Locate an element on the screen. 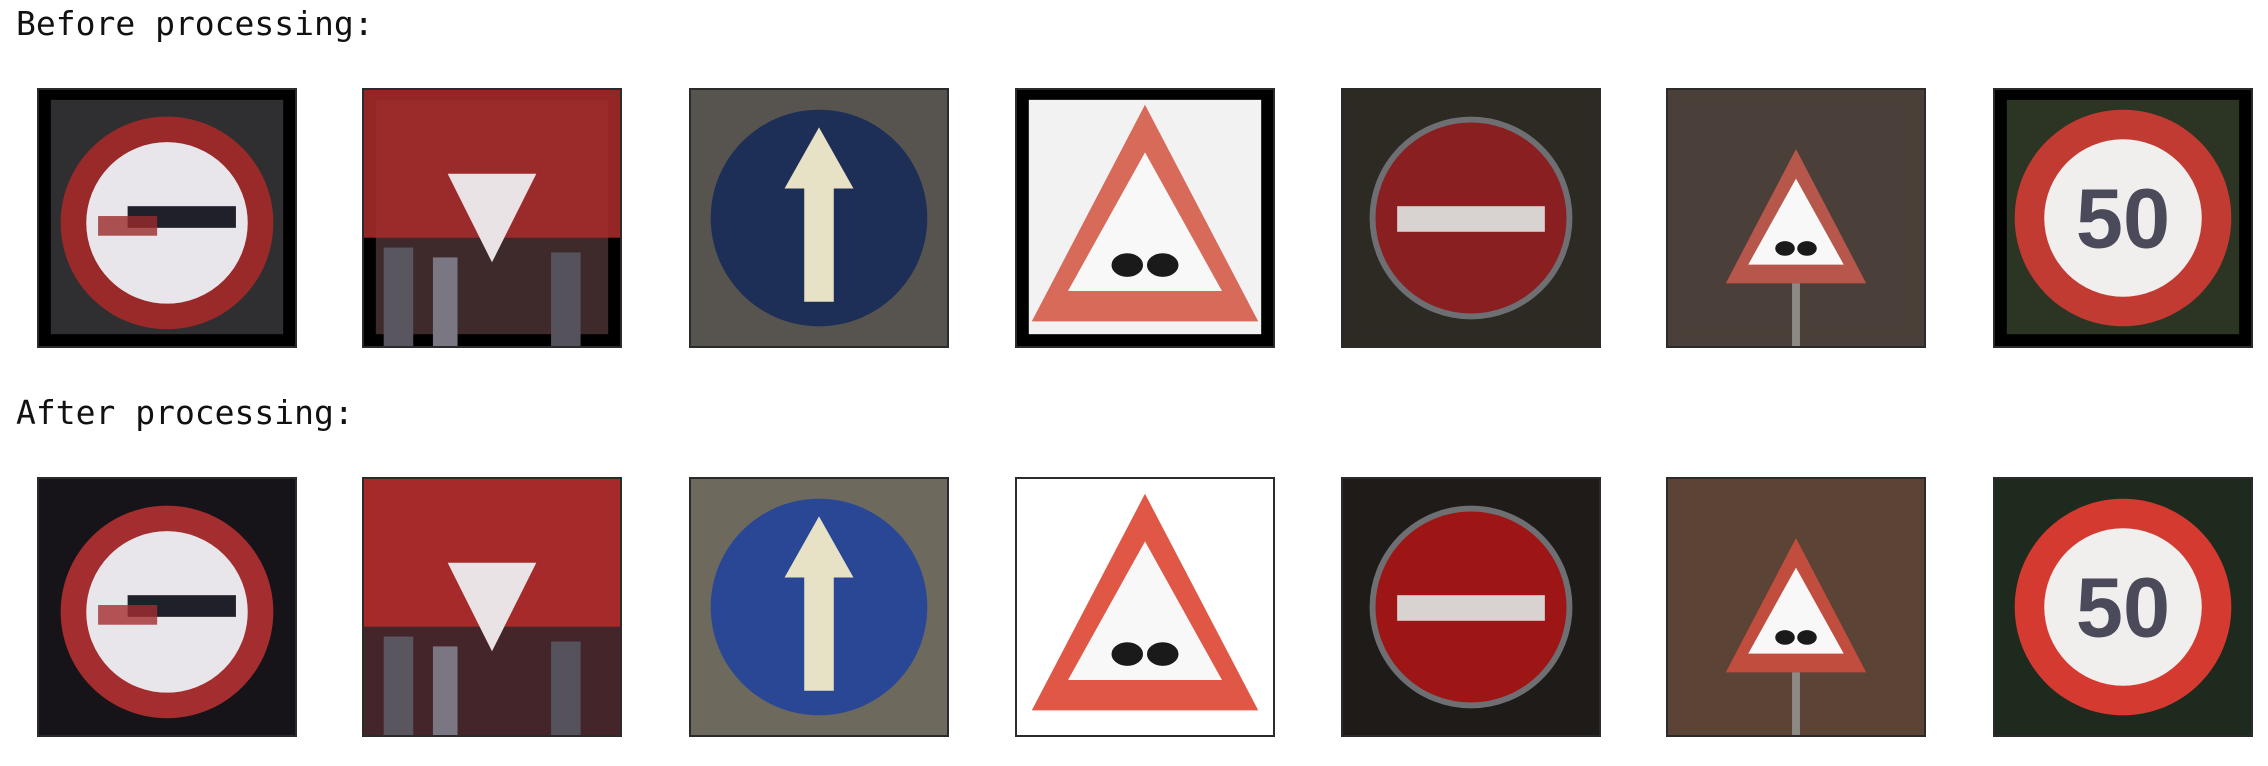 Image resolution: width=2268 pixels, height=766 pixels. before-image-bumpy-road-small is located at coordinates (1796, 218).